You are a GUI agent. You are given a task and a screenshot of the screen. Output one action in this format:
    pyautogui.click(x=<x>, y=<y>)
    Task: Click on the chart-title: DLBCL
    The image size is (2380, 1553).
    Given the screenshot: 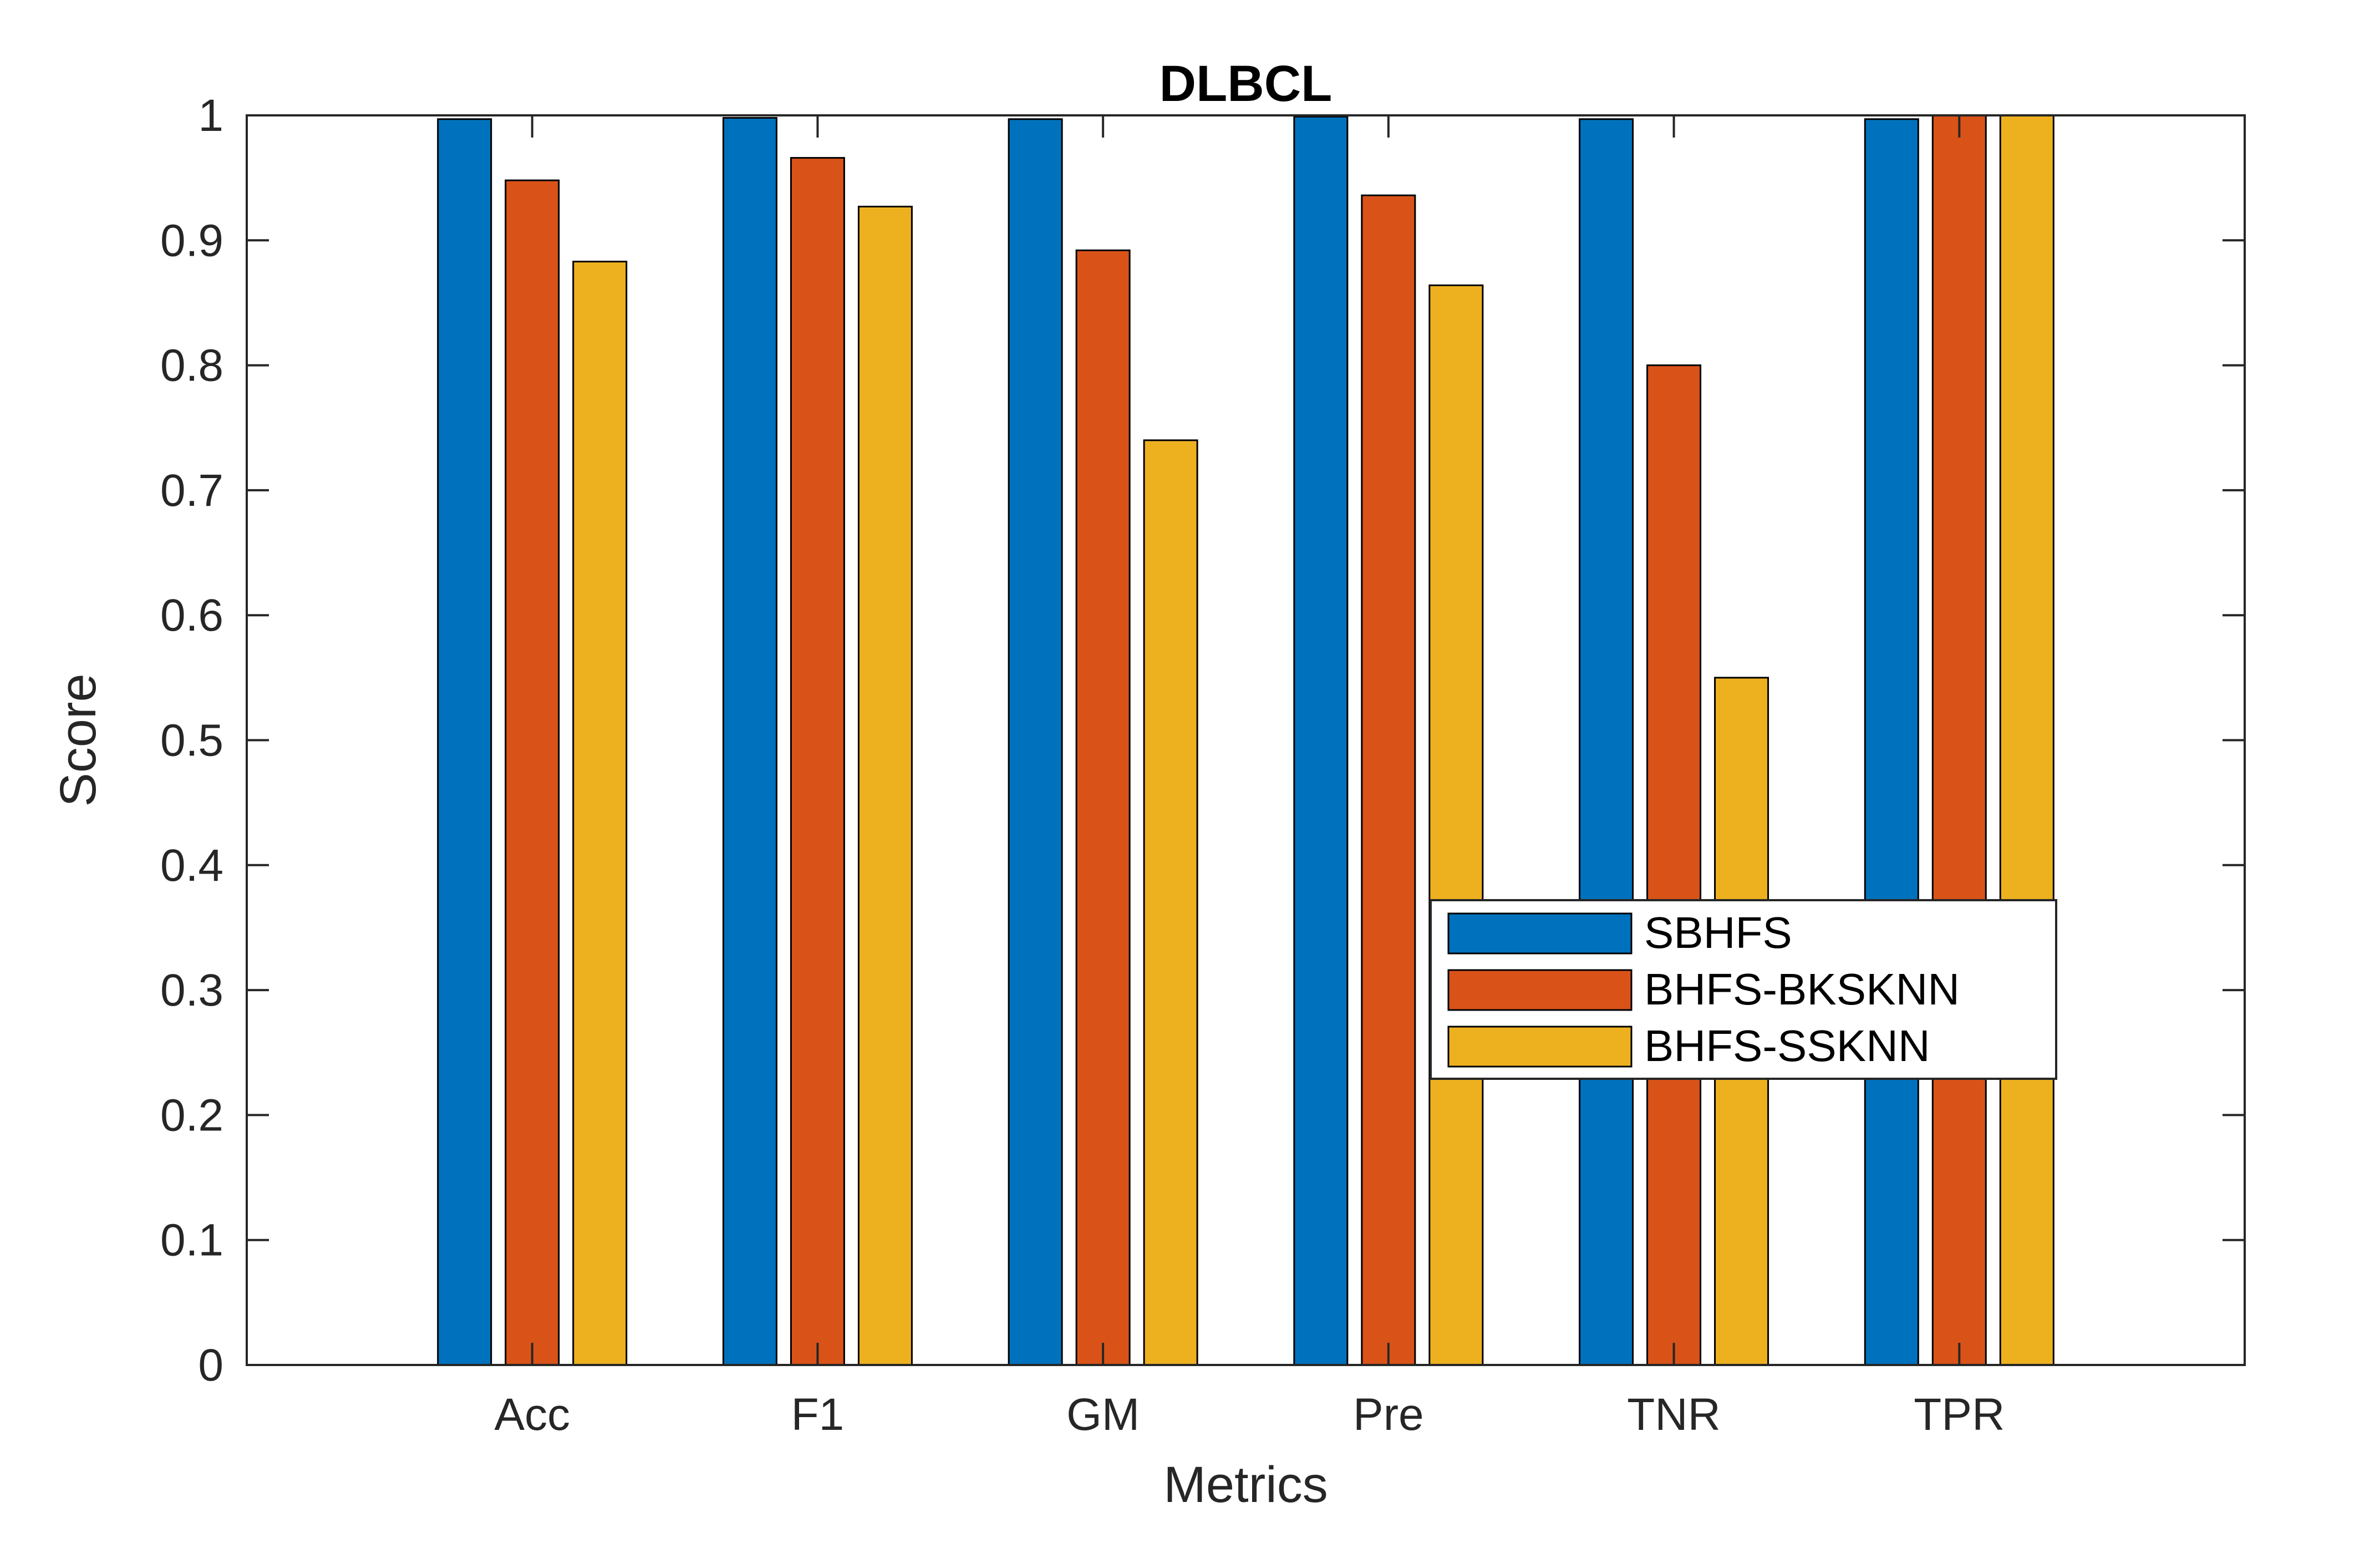 What is the action you would take?
    pyautogui.click(x=1246, y=83)
    